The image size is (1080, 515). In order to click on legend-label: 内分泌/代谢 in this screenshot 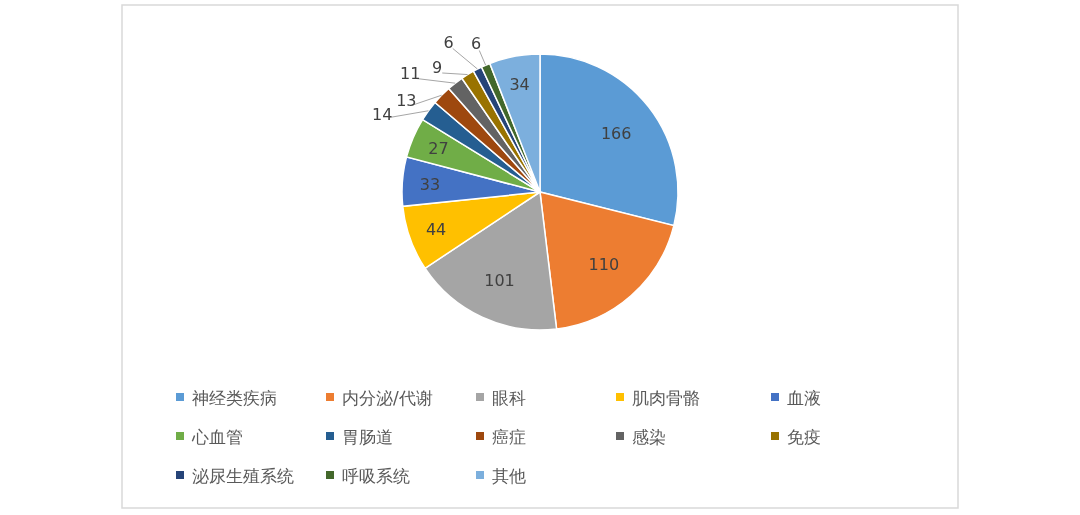, I will do `click(387, 398)`.